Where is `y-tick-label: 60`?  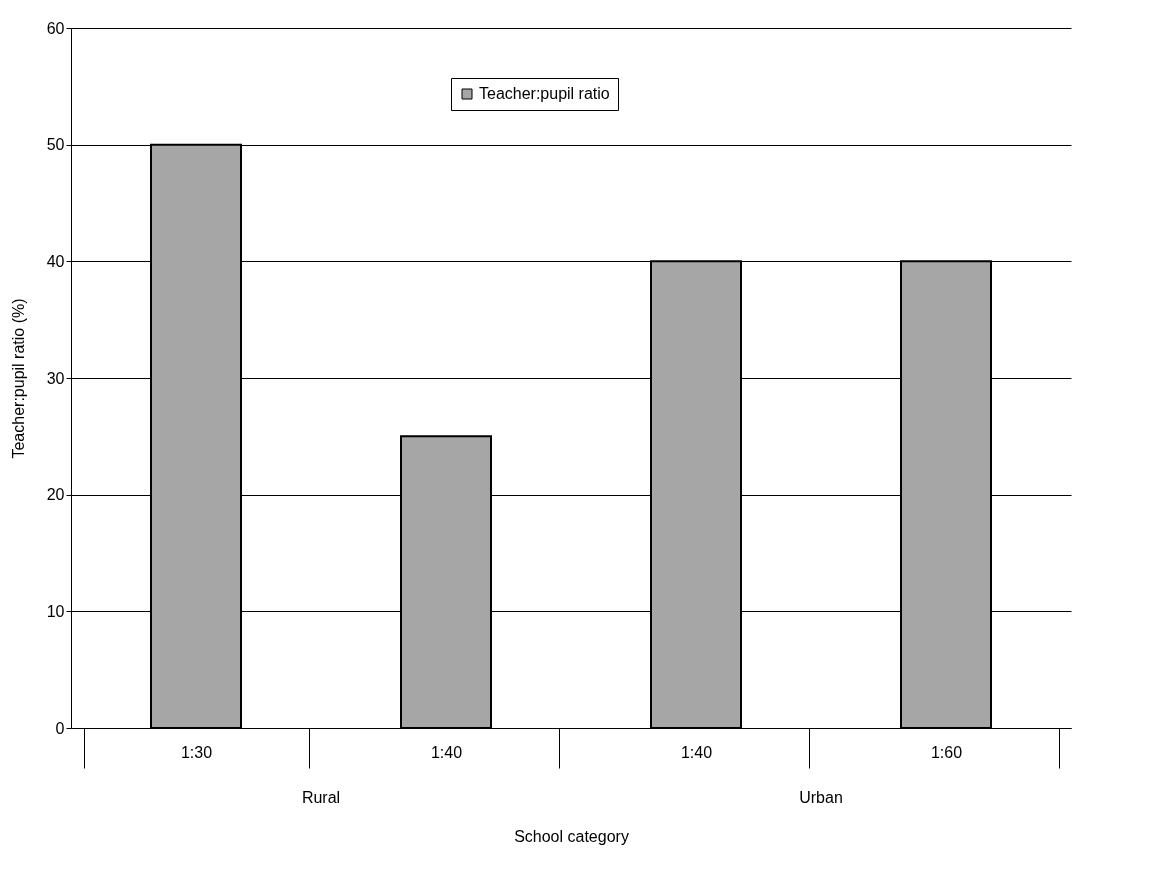
y-tick-label: 60 is located at coordinates (55, 28).